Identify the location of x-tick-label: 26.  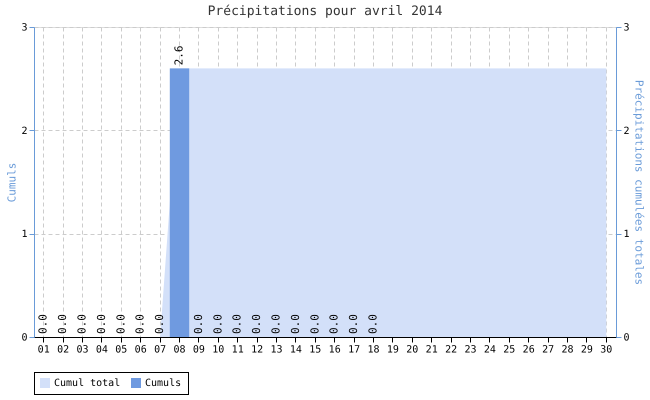
(528, 350).